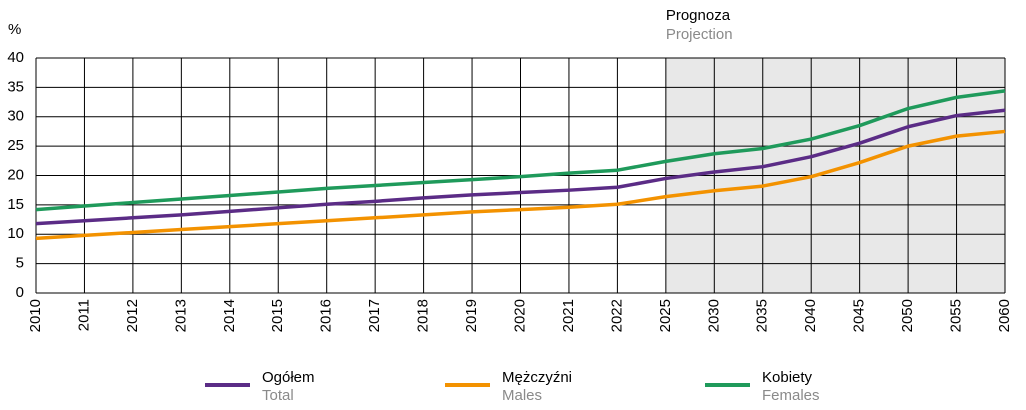 Image resolution: width=1026 pixels, height=410 pixels. I want to click on x-tick-label: 2019, so click(471, 315).